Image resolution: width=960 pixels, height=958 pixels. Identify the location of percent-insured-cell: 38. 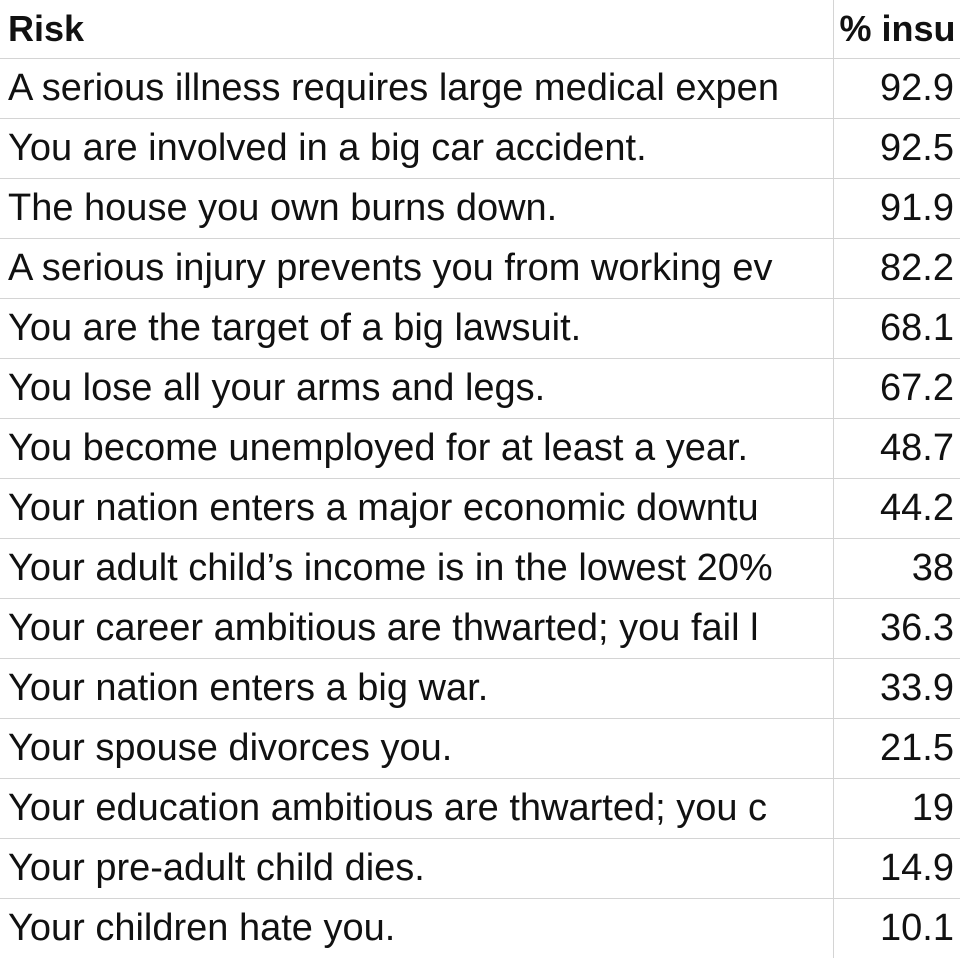
(896, 568).